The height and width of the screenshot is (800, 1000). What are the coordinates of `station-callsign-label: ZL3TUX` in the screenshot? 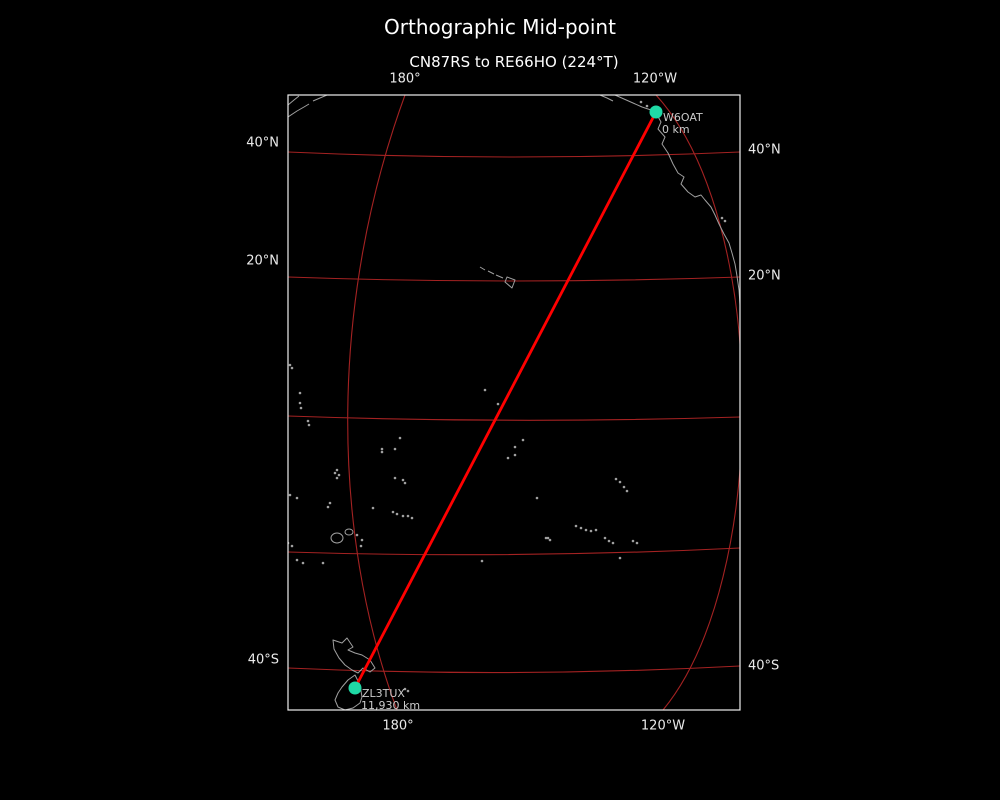 It's located at (383, 693).